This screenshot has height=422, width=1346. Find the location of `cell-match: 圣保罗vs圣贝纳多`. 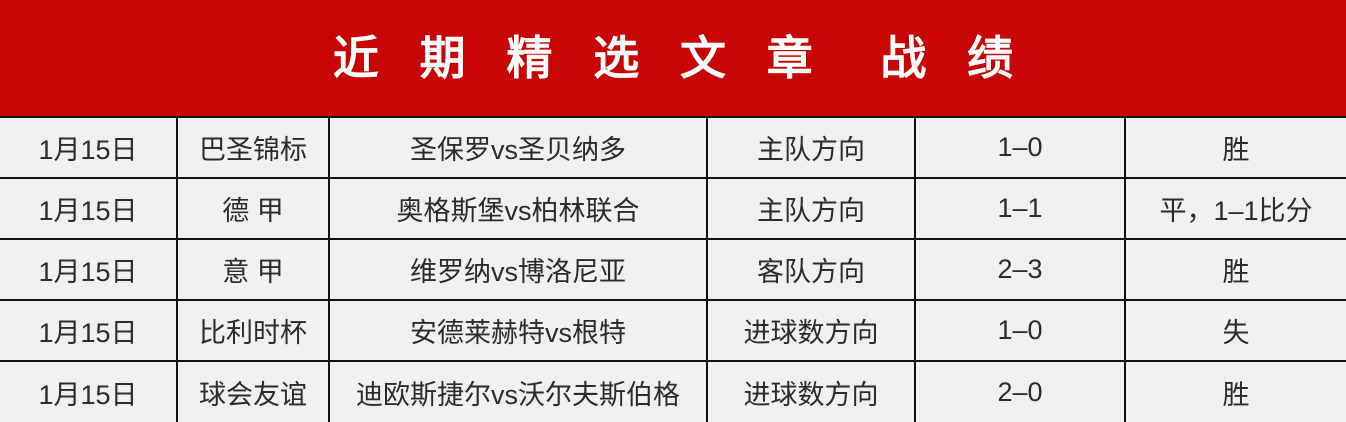

cell-match: 圣保罗vs圣贝纳多 is located at coordinates (518, 147).